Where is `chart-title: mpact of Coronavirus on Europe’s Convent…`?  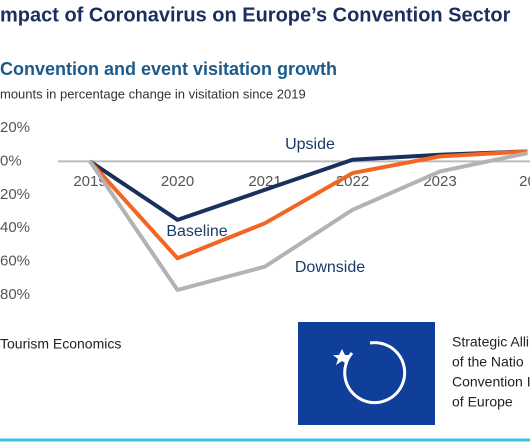 chart-title: mpact of Coronavirus on Europe’s Convent… is located at coordinates (255, 15).